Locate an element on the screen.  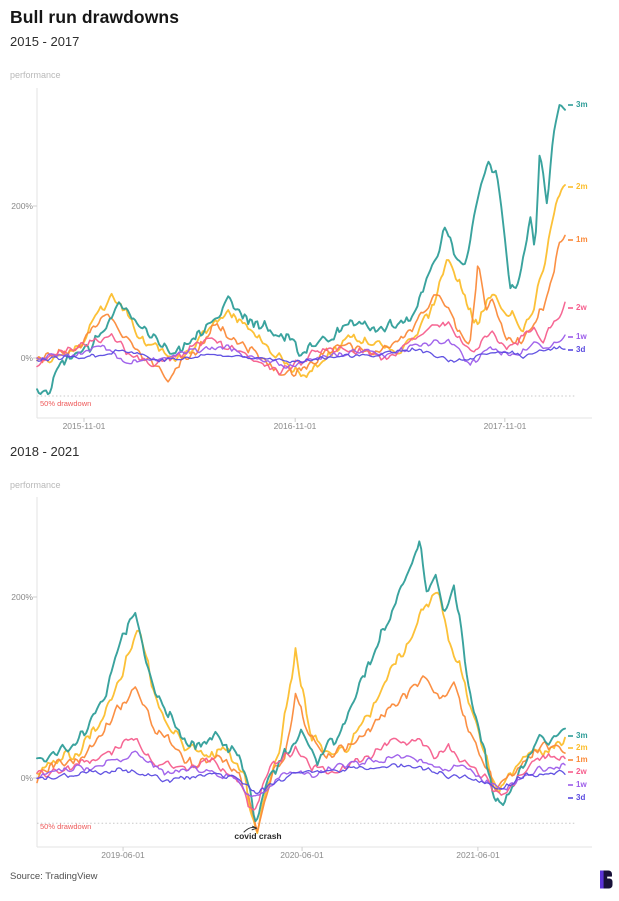
chart1-legend-3d: 3d is located at coordinates (576, 350).